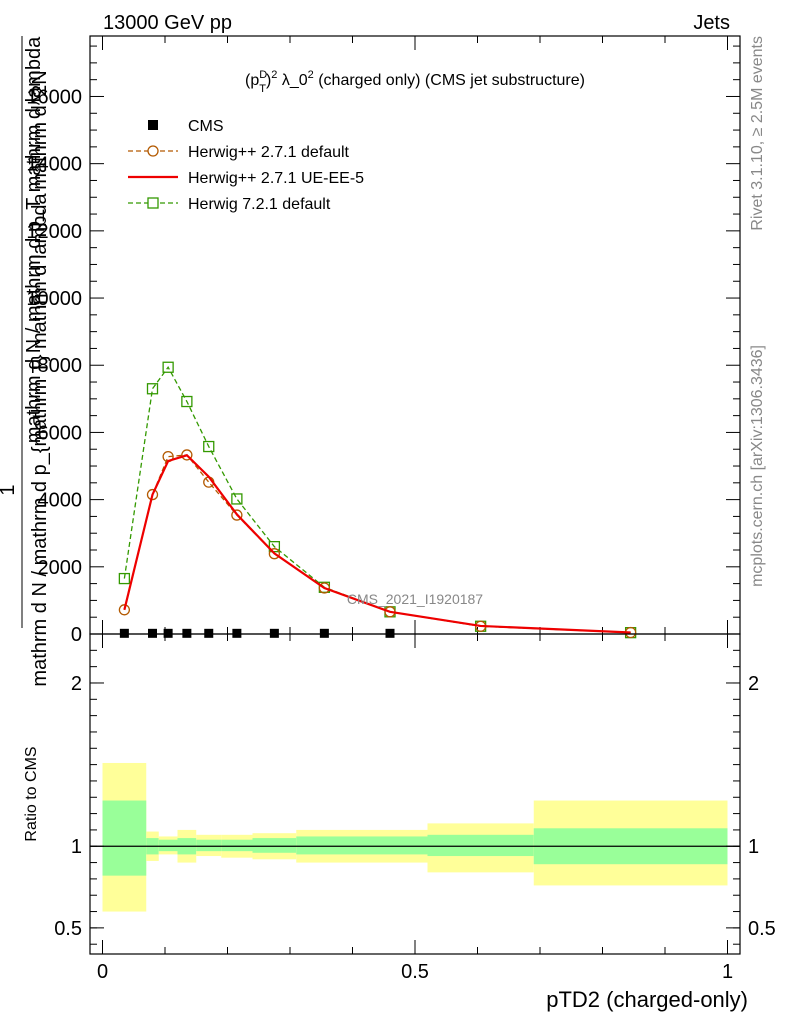 The height and width of the screenshot is (1024, 786). What do you see at coordinates (54, 97) in the screenshot?
I see `main-ytick-label: 16000` at bounding box center [54, 97].